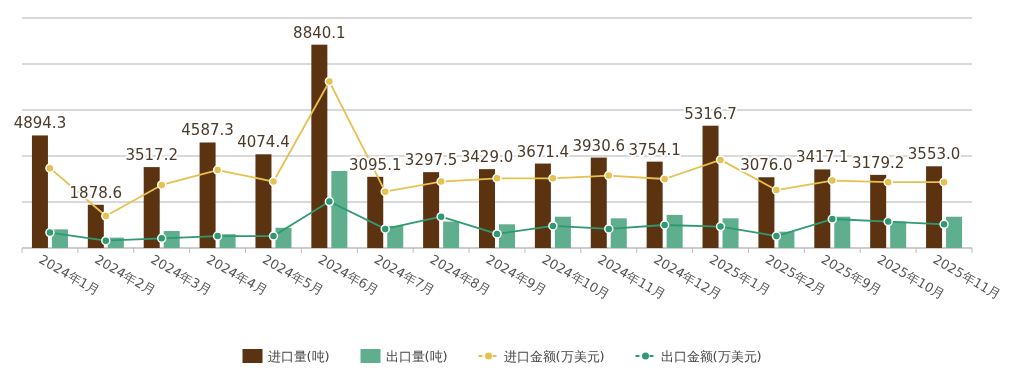 The image size is (1035, 390). Describe the element at coordinates (543, 151) in the screenshot. I see `data-label: 3671.4` at that location.